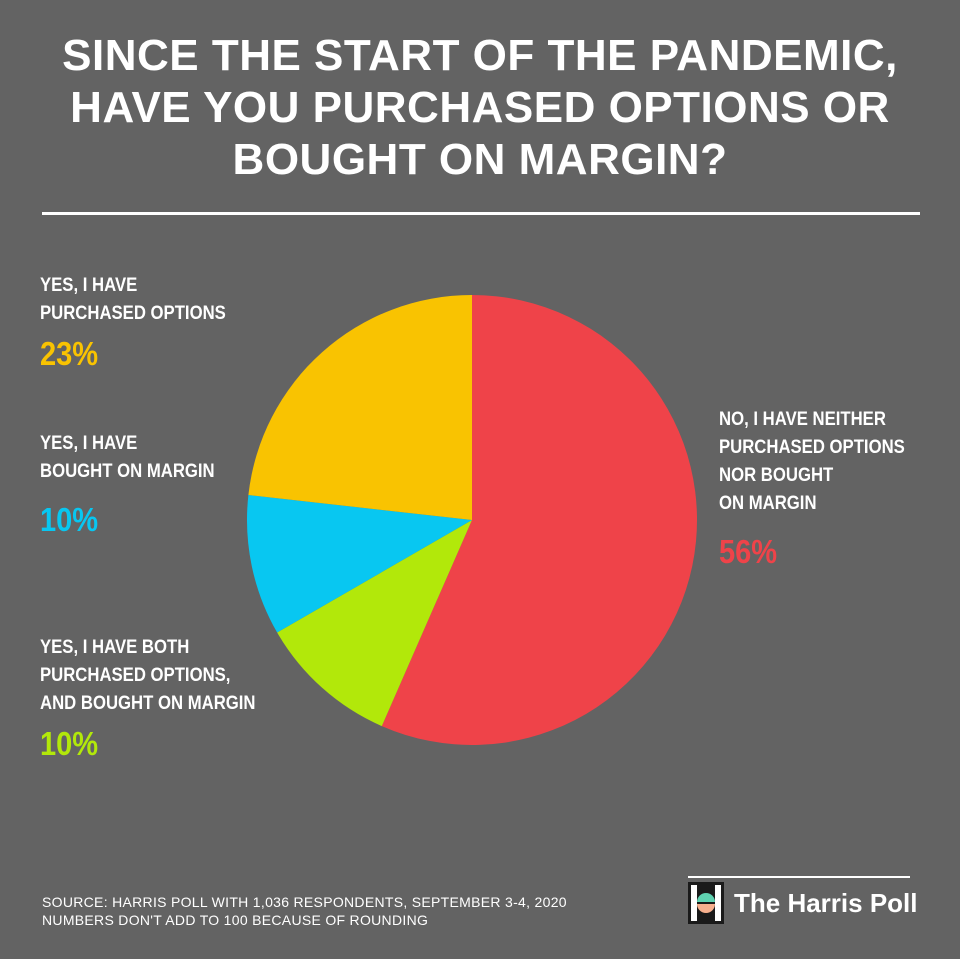  What do you see at coordinates (69, 353) in the screenshot?
I see `percent-purchased-options: 23%` at bounding box center [69, 353].